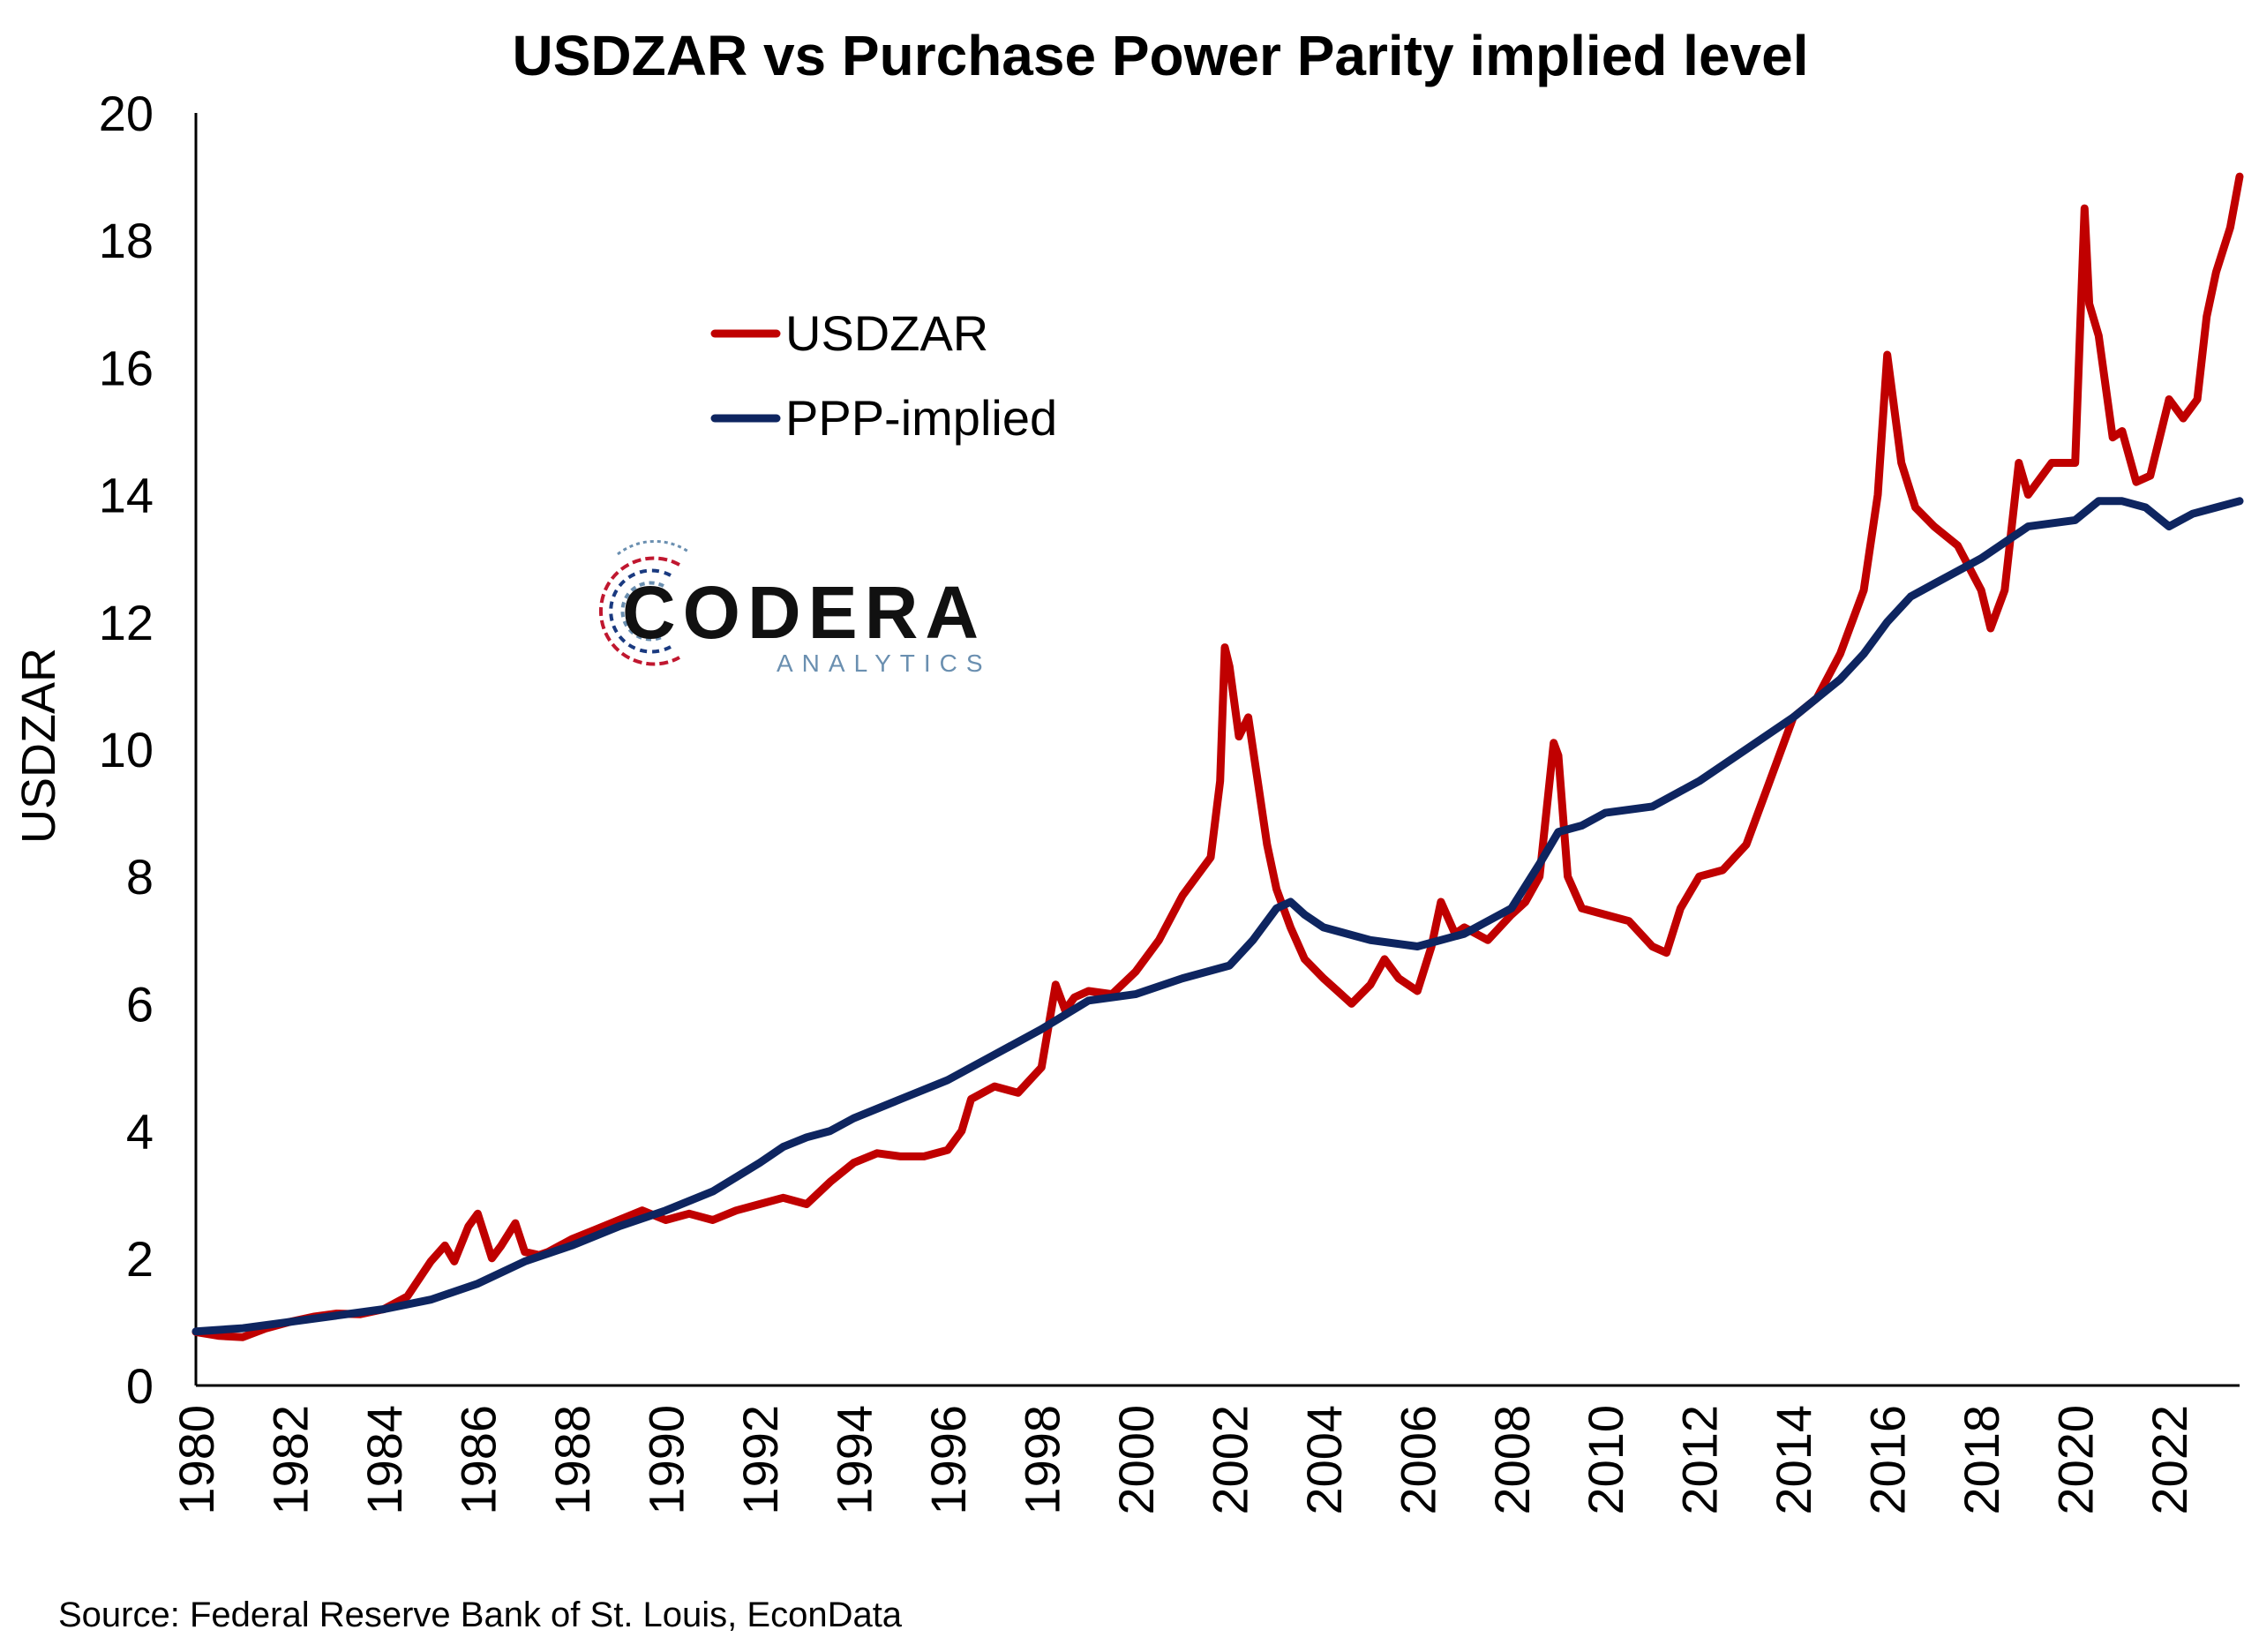 The image size is (2259, 1652). I want to click on x-tick-label: 2000, so click(1136, 1460).